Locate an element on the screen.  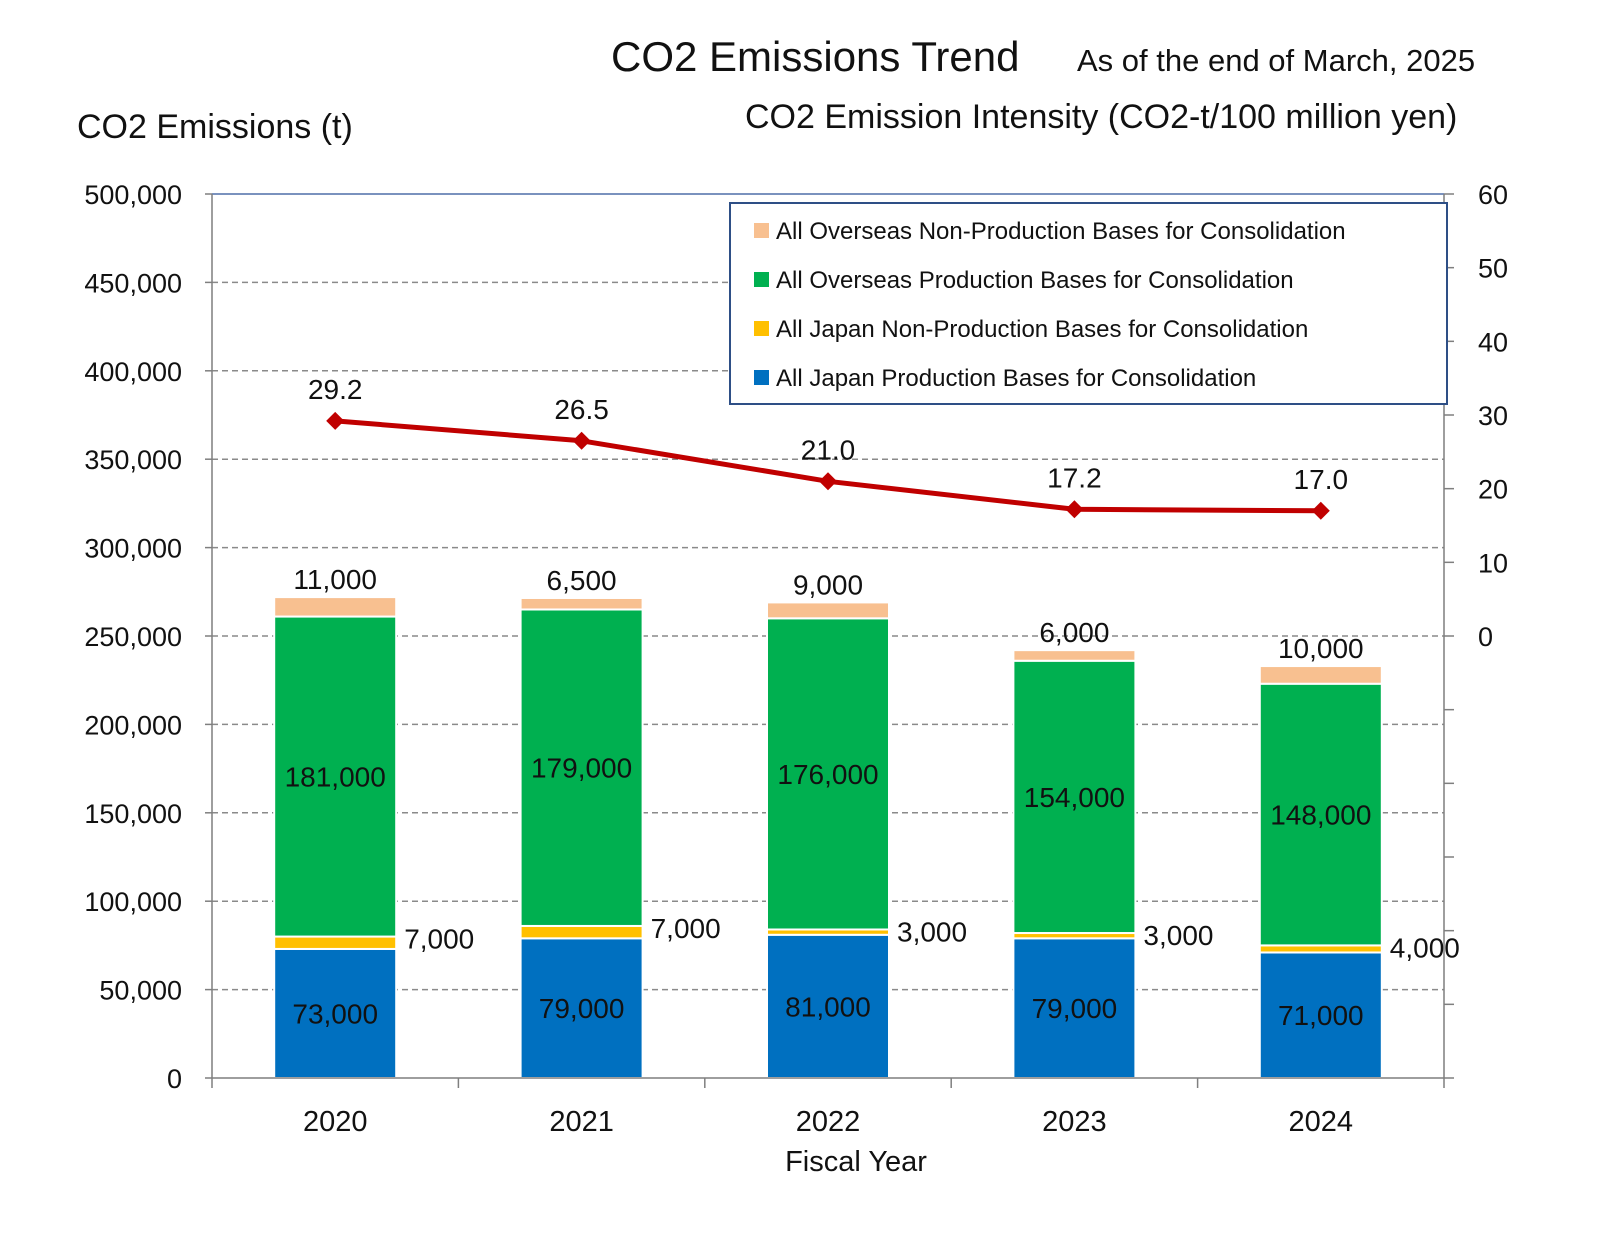
left-axis-tick-label: 400,000 is located at coordinates (133, 372).